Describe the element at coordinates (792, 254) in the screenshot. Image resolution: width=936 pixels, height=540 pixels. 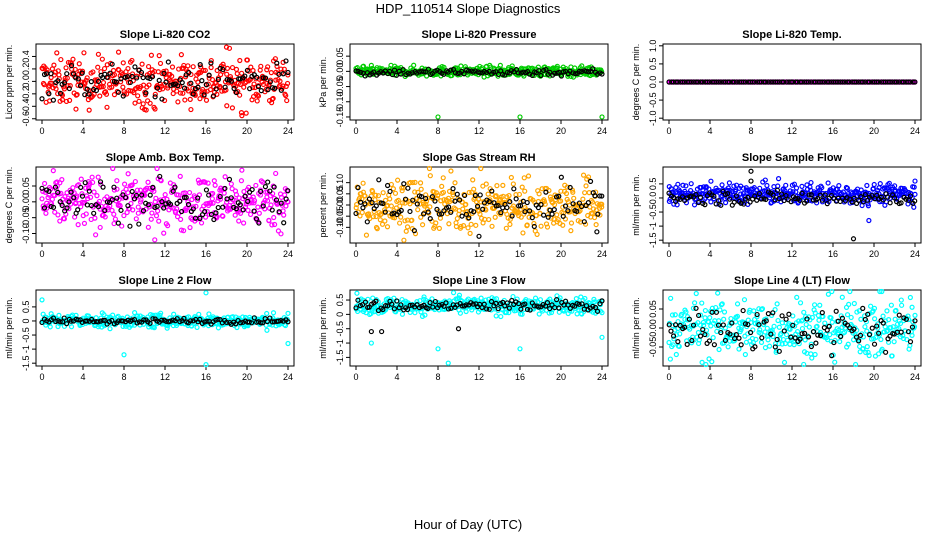
I see `x-tick-label: 12` at that location.